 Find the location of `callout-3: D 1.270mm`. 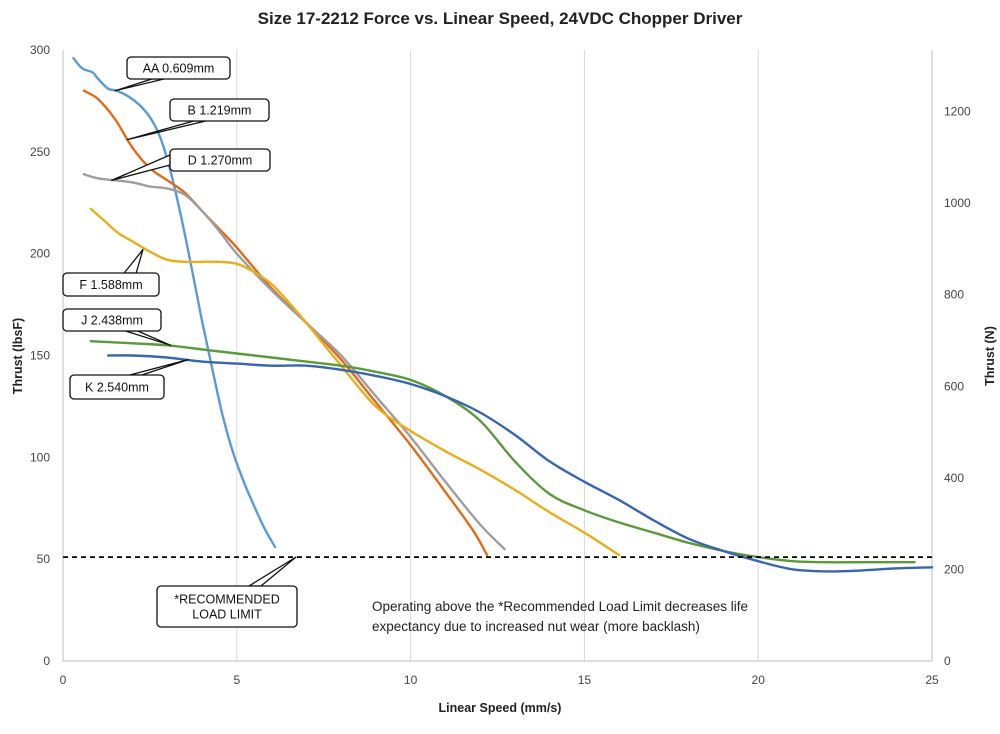

callout-3: D 1.270mm is located at coordinates (191, 164).